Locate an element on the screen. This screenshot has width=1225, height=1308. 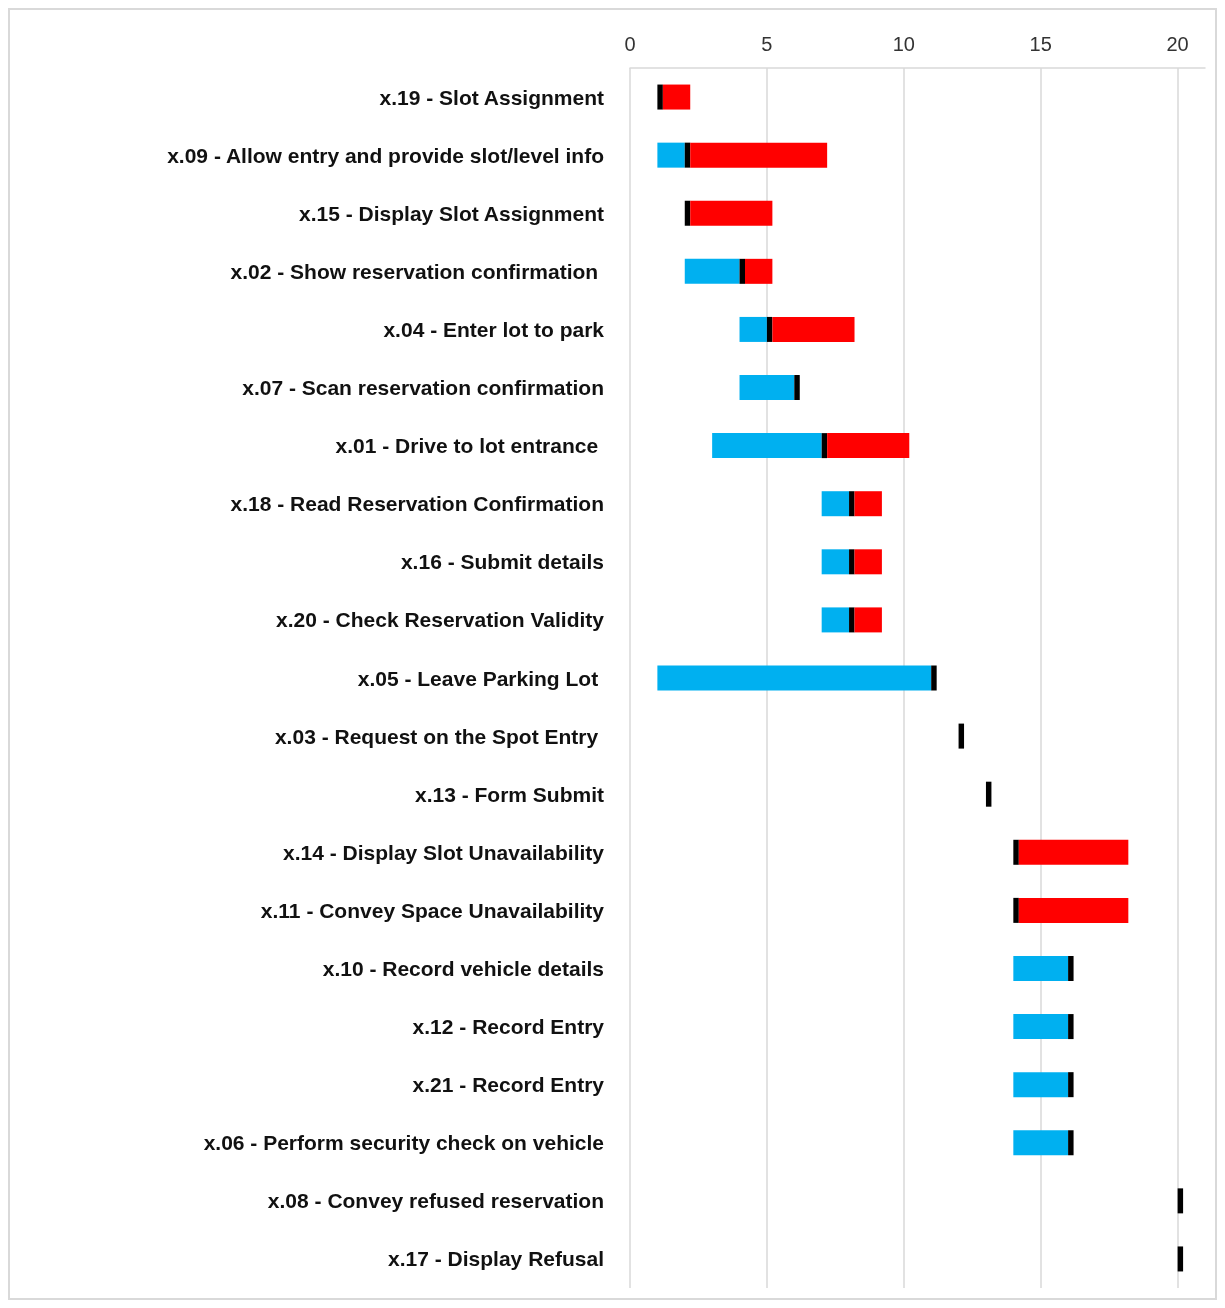
y-tick-label: x.05 - Leave Parking Lot is located at coordinates (480, 678).